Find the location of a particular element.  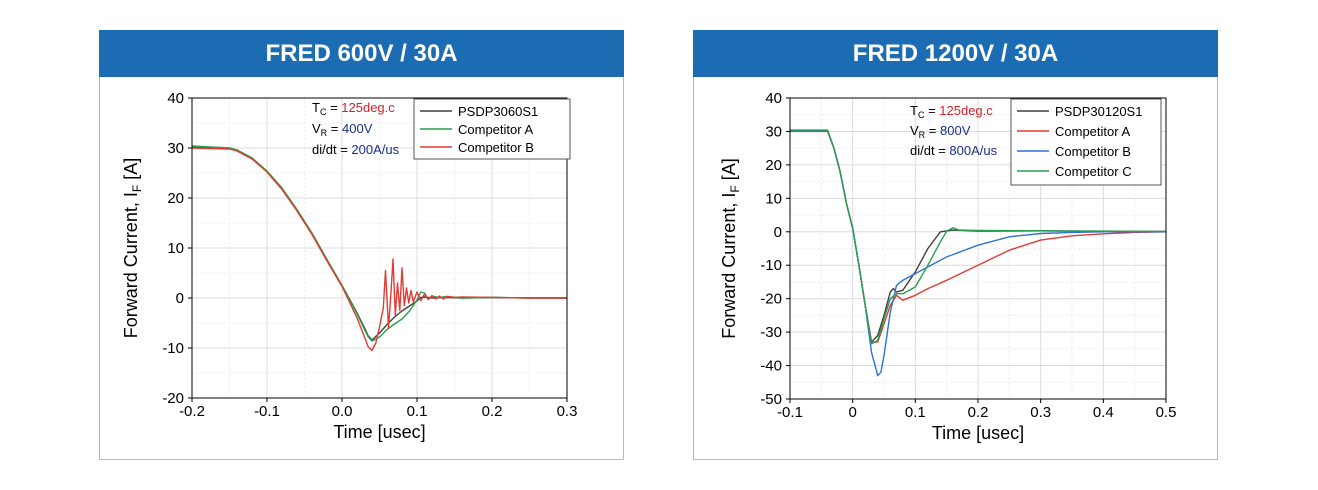

y-tick-label: -30 is located at coordinates (771, 332).